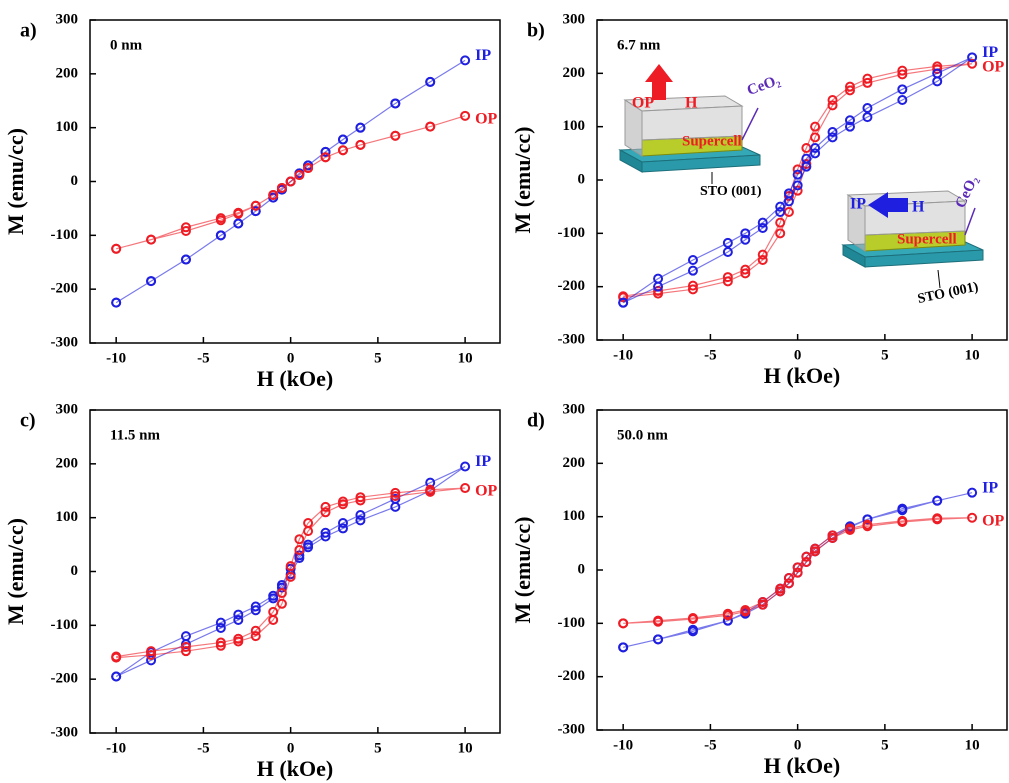 Image resolution: width=1009 pixels, height=783 pixels. What do you see at coordinates (623, 355) in the screenshot?
I see `x-tick-label: -10` at bounding box center [623, 355].